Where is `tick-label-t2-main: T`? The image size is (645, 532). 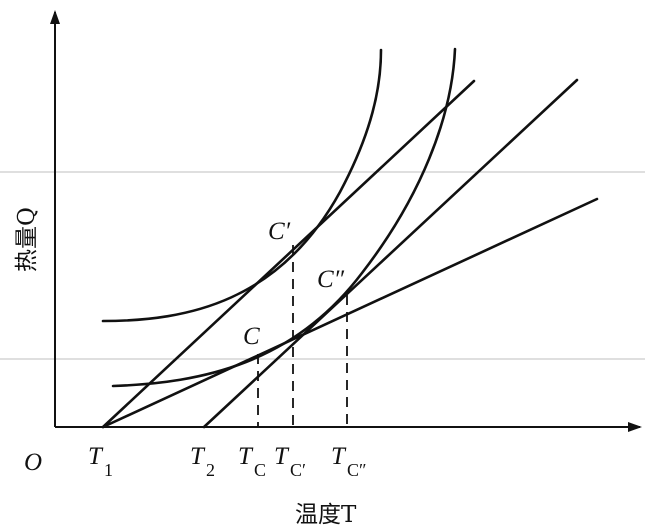
tick-label-t2-main: T is located at coordinates (198, 456).